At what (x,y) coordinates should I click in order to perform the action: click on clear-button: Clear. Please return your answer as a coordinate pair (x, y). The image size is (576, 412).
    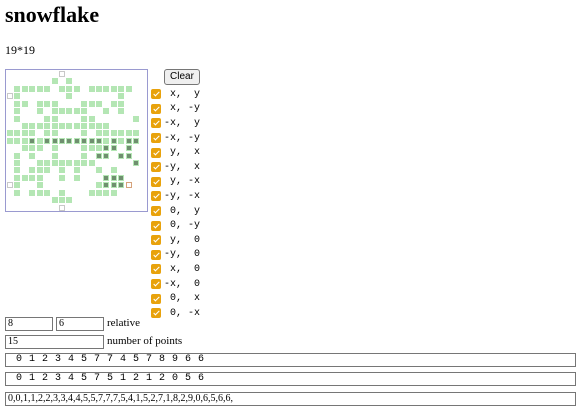
    Looking at the image, I should click on (182, 77).